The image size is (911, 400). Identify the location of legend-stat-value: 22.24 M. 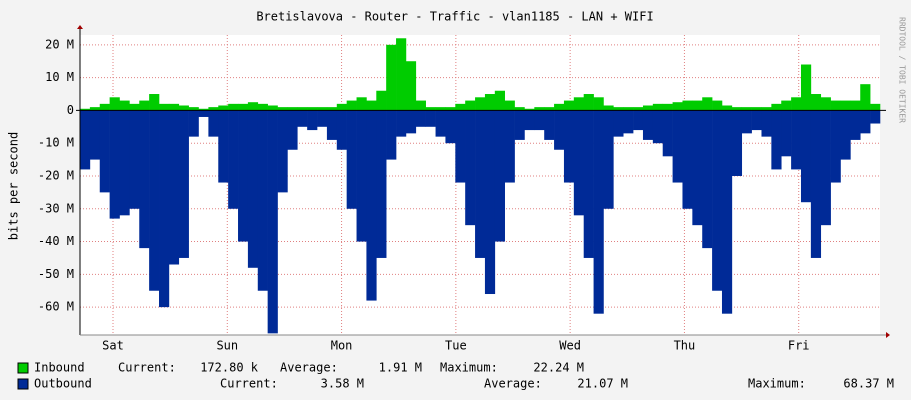
(558, 368).